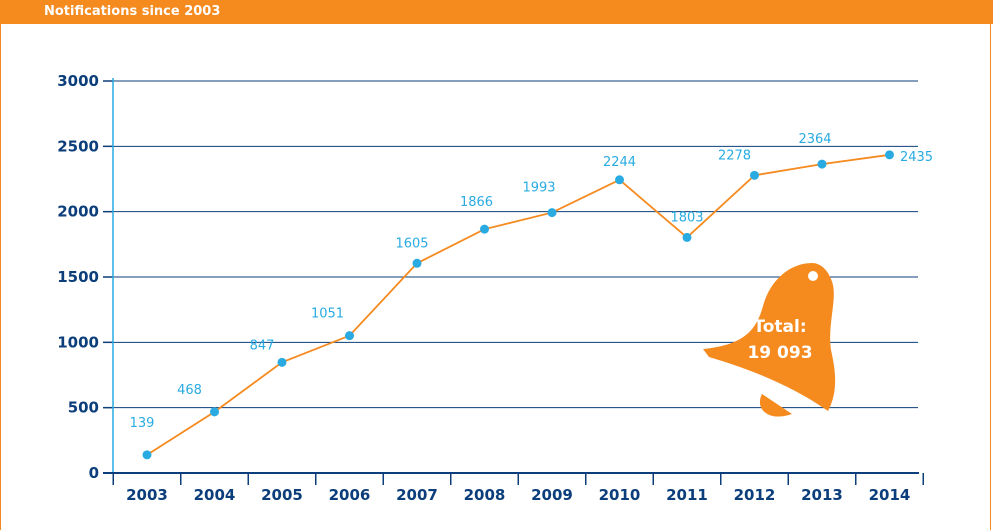 The image size is (993, 530). What do you see at coordinates (775, 405) in the screenshot?
I see `bell-clapper-icon` at bounding box center [775, 405].